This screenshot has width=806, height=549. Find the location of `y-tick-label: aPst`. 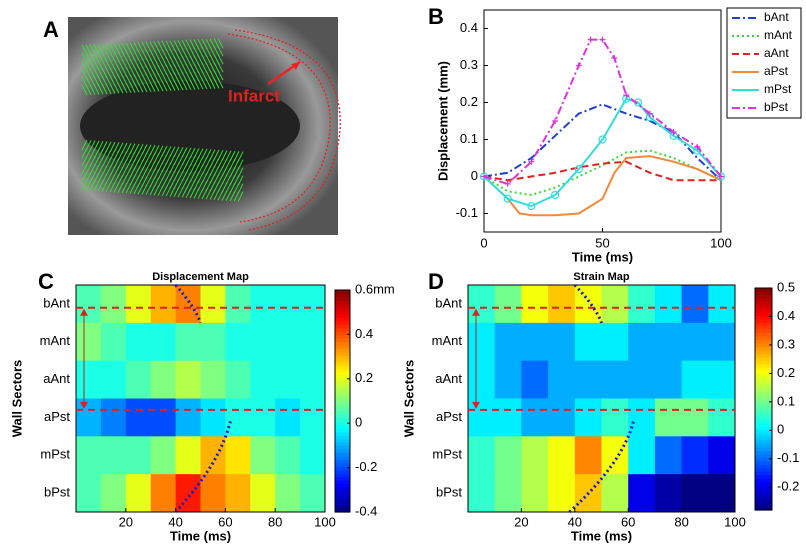

y-tick-label: aPst is located at coordinates (57, 416).